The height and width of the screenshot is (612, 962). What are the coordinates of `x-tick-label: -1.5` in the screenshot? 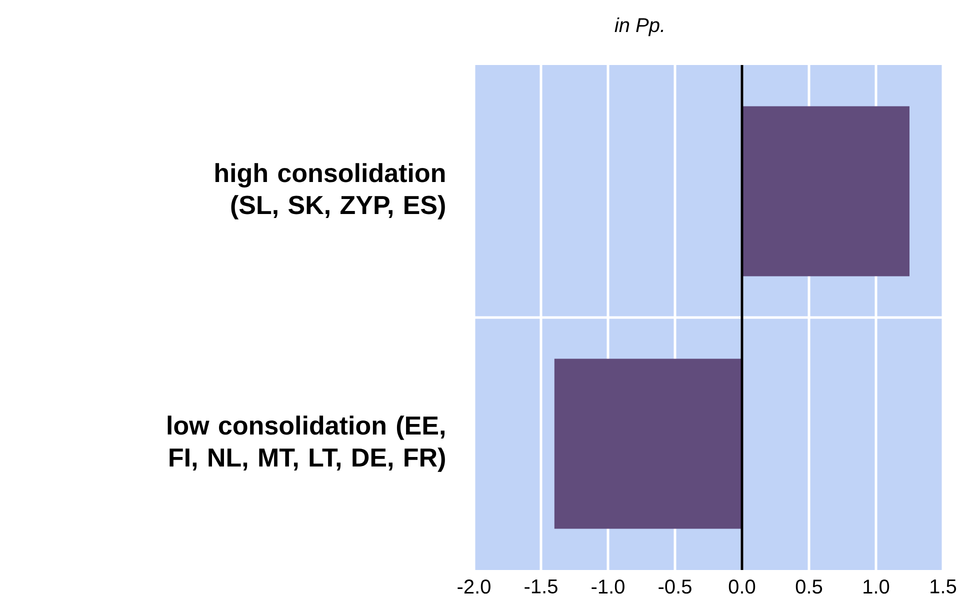 It's located at (541, 587).